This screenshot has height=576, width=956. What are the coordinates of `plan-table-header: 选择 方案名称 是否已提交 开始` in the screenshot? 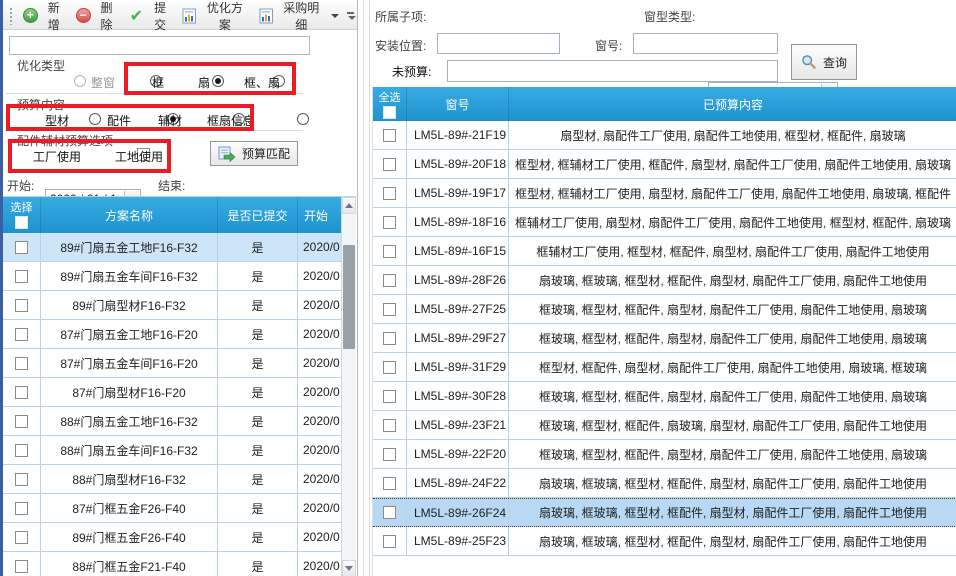 It's located at (172, 215).